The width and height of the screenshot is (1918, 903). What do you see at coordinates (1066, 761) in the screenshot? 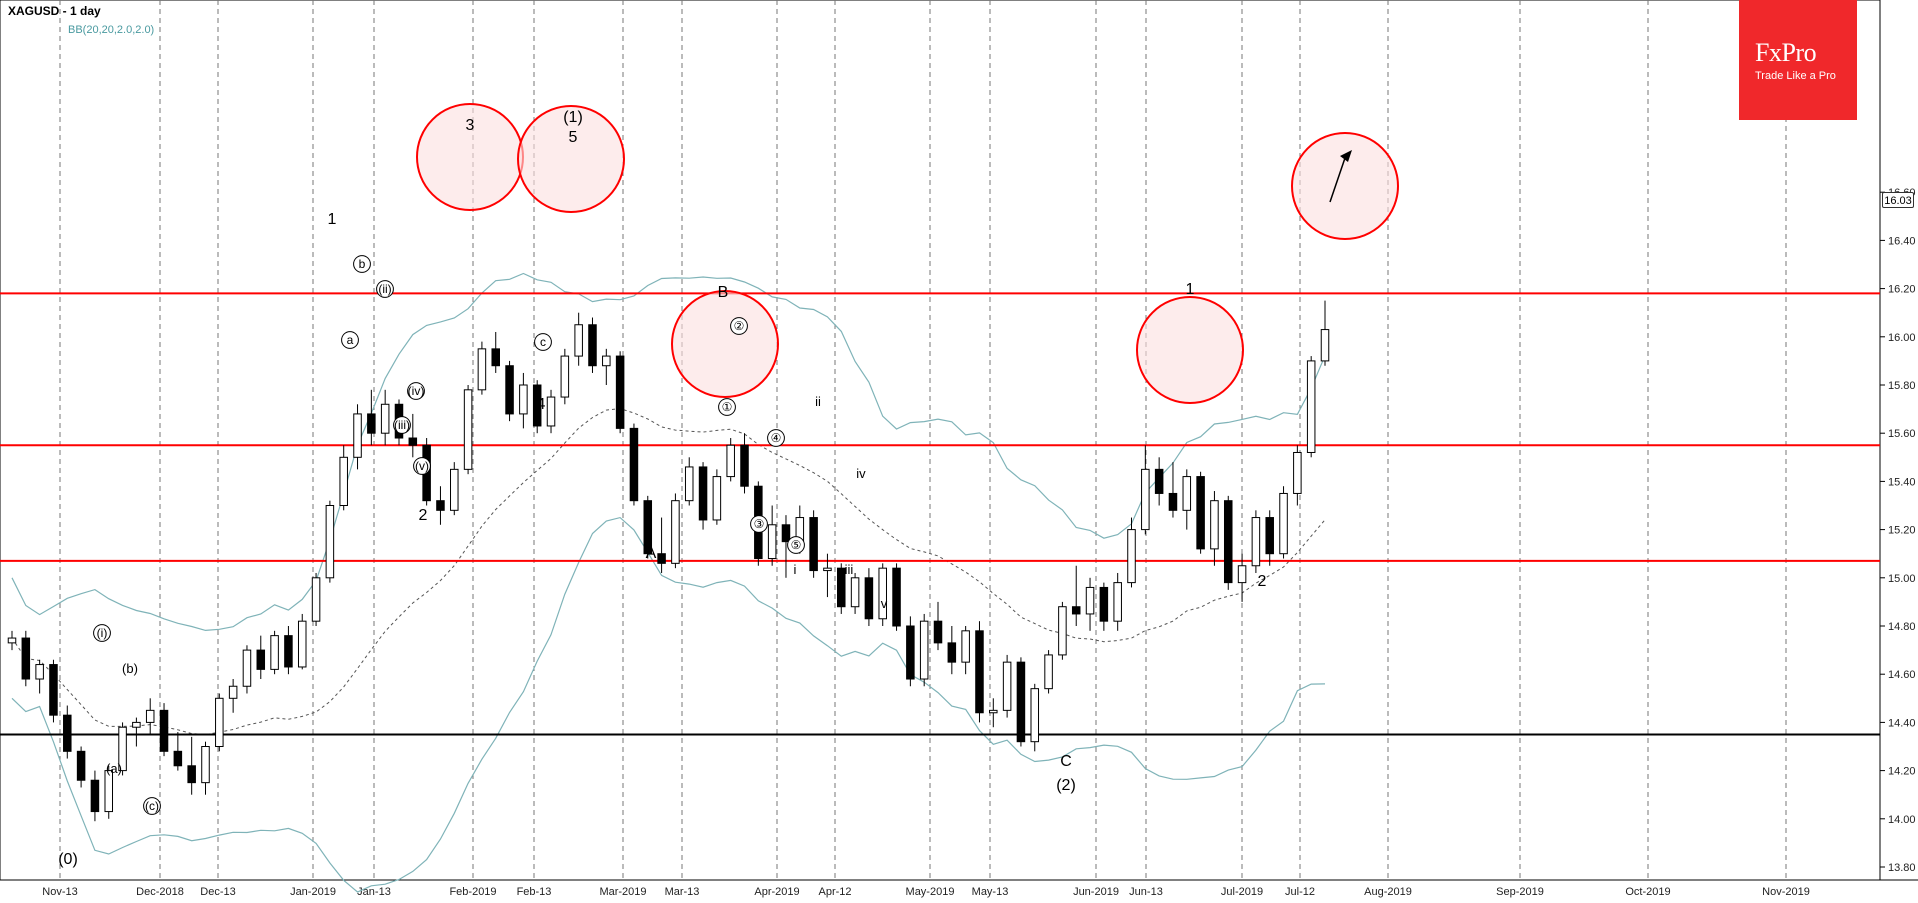
I see `wave-label: C` at bounding box center [1066, 761].